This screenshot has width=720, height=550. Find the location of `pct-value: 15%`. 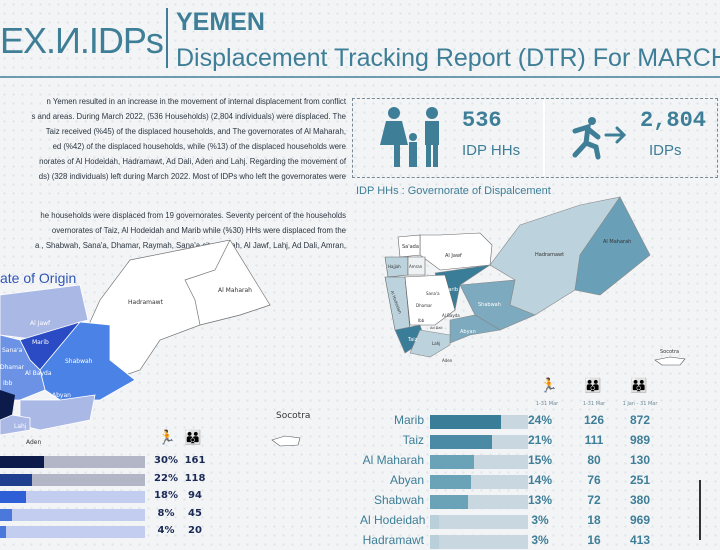

pct-value: 15% is located at coordinates (540, 460).